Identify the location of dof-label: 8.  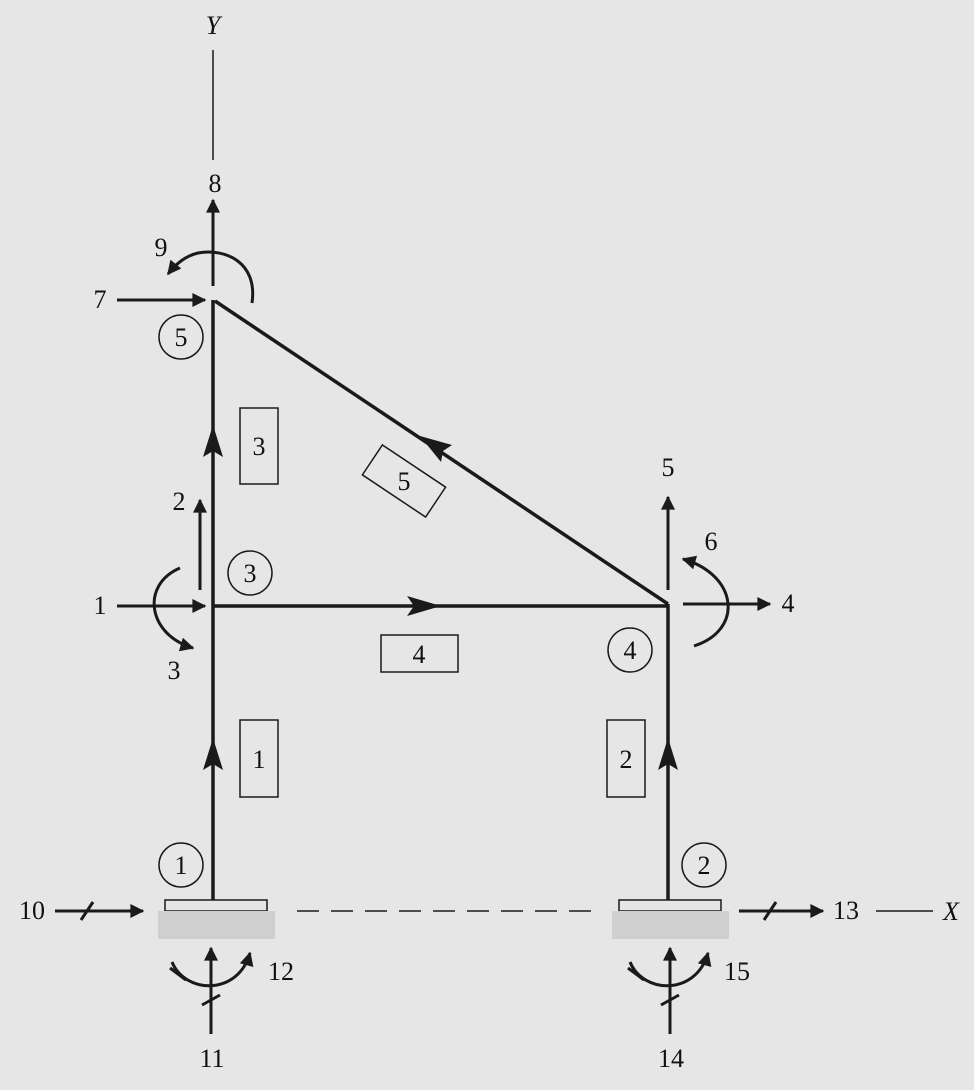
(215, 183).